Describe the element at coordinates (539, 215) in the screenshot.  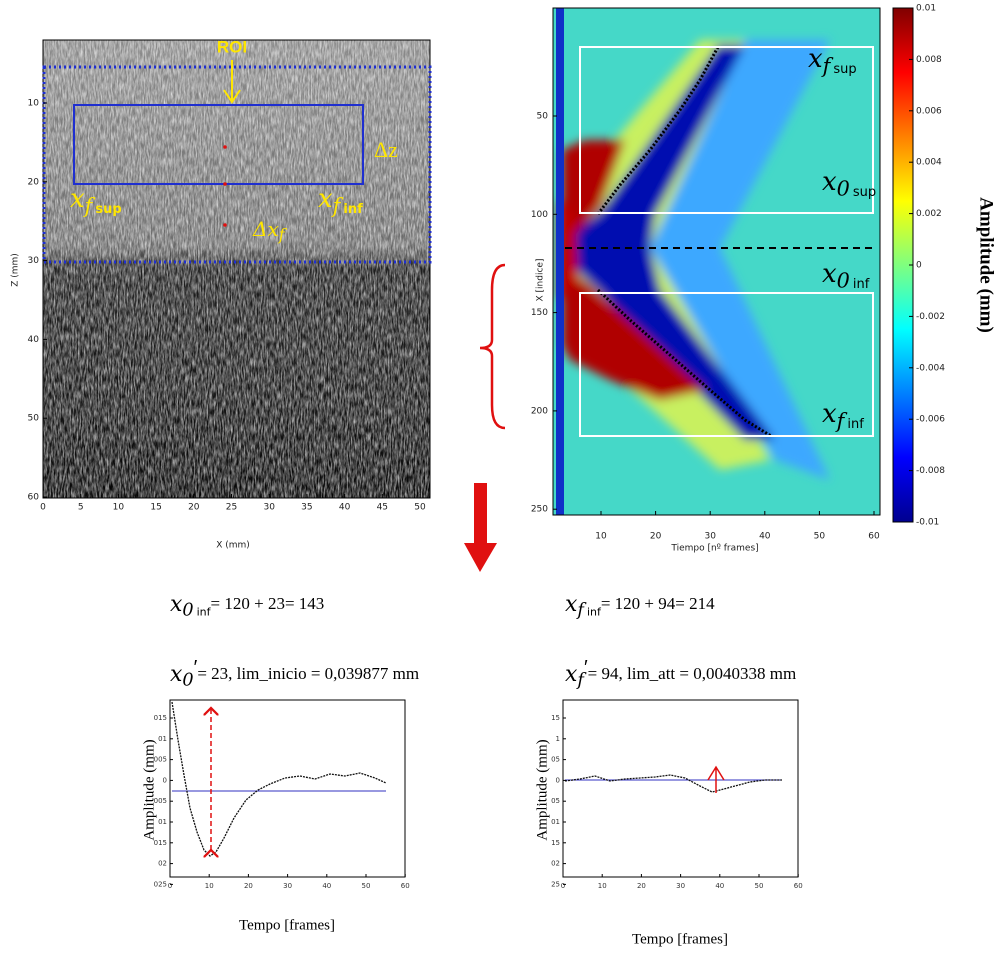
I see `y-tick-label: 100` at that location.